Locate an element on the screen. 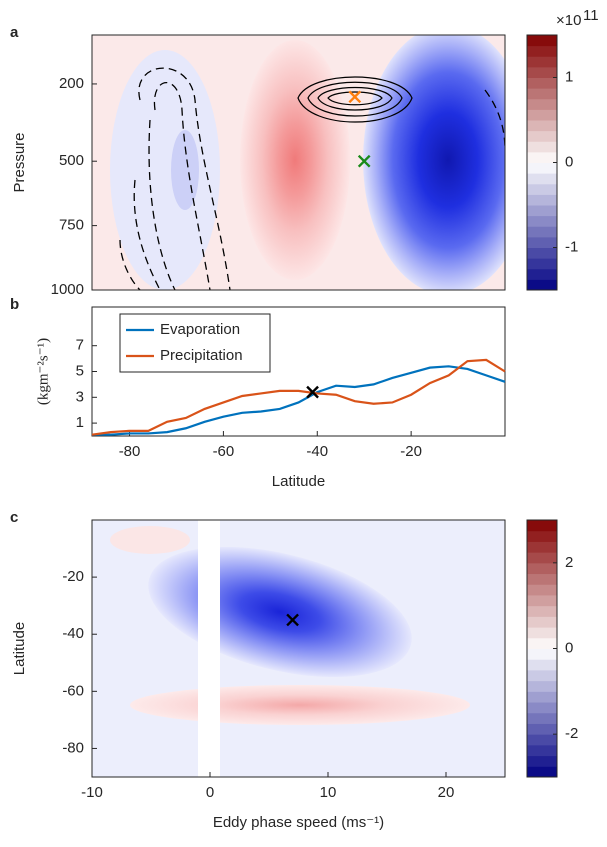  panel-label: a is located at coordinates (14, 32).